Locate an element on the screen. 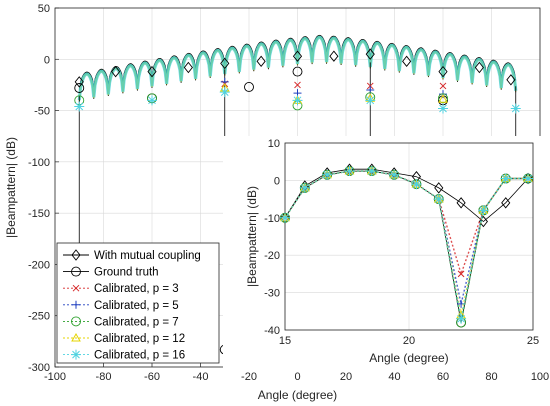  x-axis-label: Angle (degree) is located at coordinates (297, 395).